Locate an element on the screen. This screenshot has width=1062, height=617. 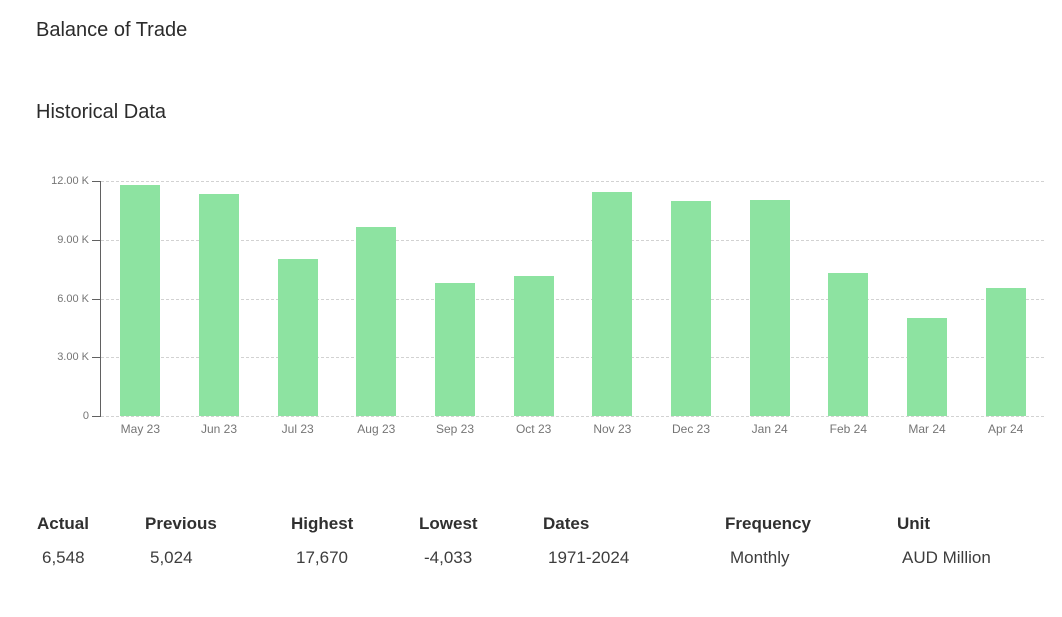
x-axis-label: Jul 23 is located at coordinates (297, 429).